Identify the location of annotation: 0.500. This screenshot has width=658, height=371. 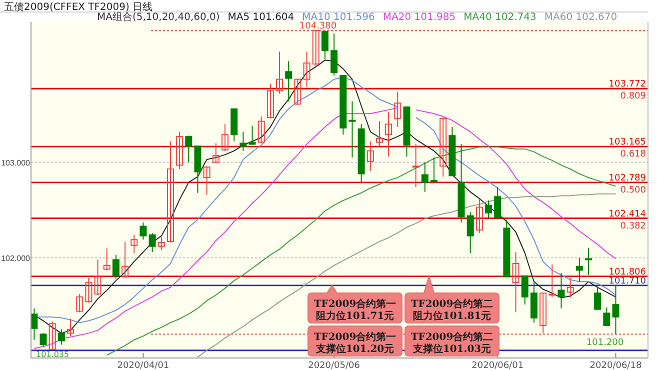
(633, 190).